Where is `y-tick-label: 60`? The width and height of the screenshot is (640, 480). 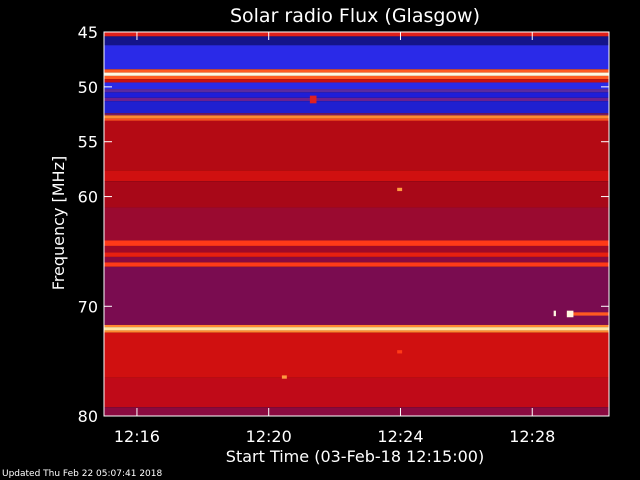 y-tick-label: 60 is located at coordinates (88, 197).